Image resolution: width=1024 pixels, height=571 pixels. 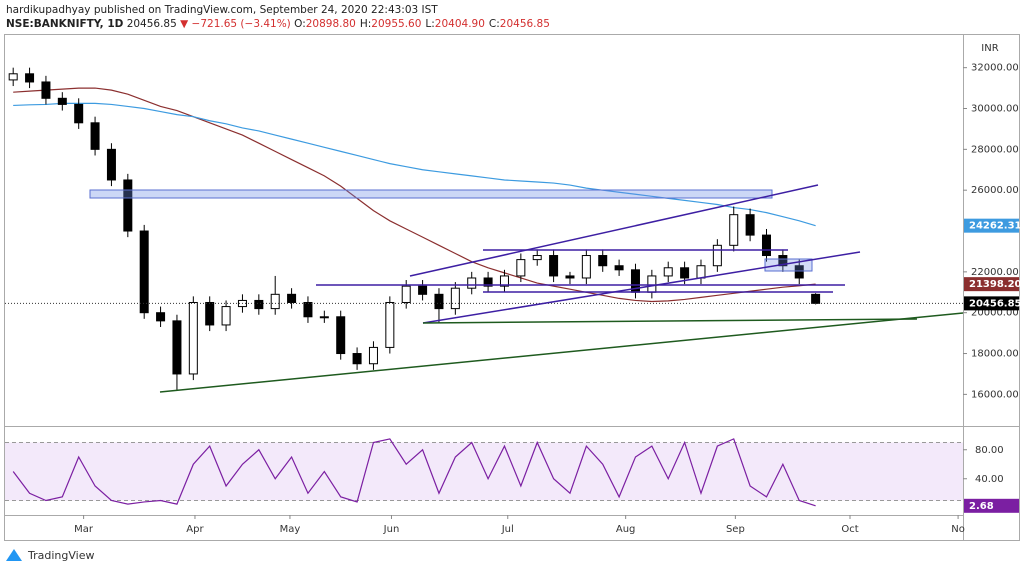 I want to click on ohlc-key: O:, so click(x=300, y=24).